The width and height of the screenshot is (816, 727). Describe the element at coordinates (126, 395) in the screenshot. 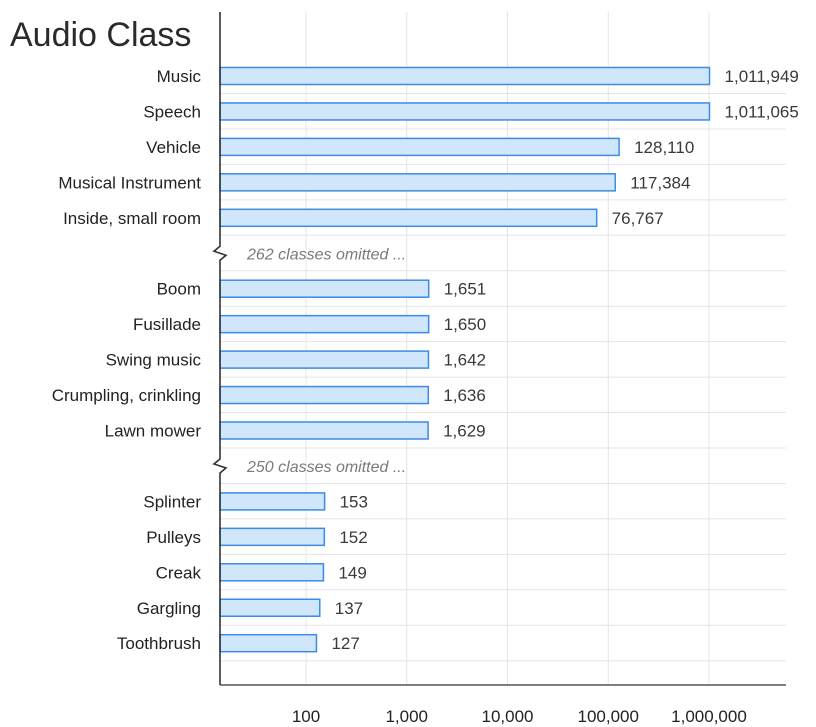

I see `category-label: Crumpling, crinkling` at that location.